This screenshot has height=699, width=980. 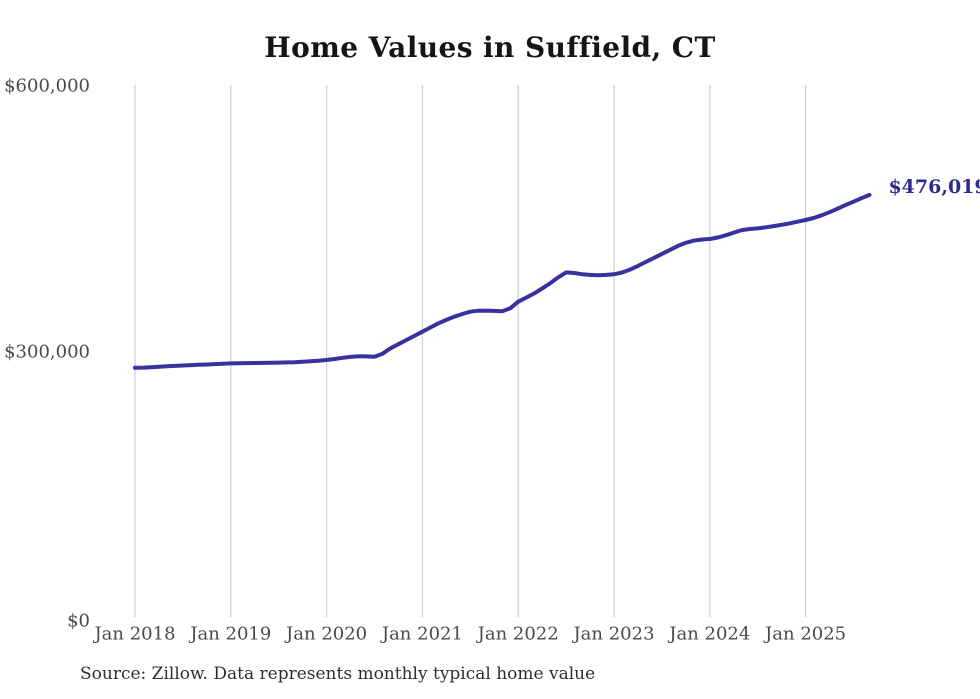 I want to click on y-tick-label: $0, so click(x=78, y=621).